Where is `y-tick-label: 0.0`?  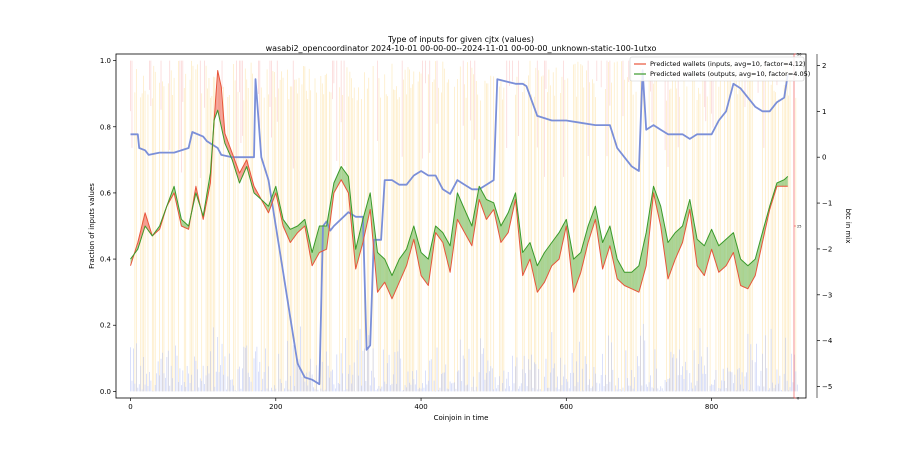 y-tick-label: 0.0 is located at coordinates (105, 392).